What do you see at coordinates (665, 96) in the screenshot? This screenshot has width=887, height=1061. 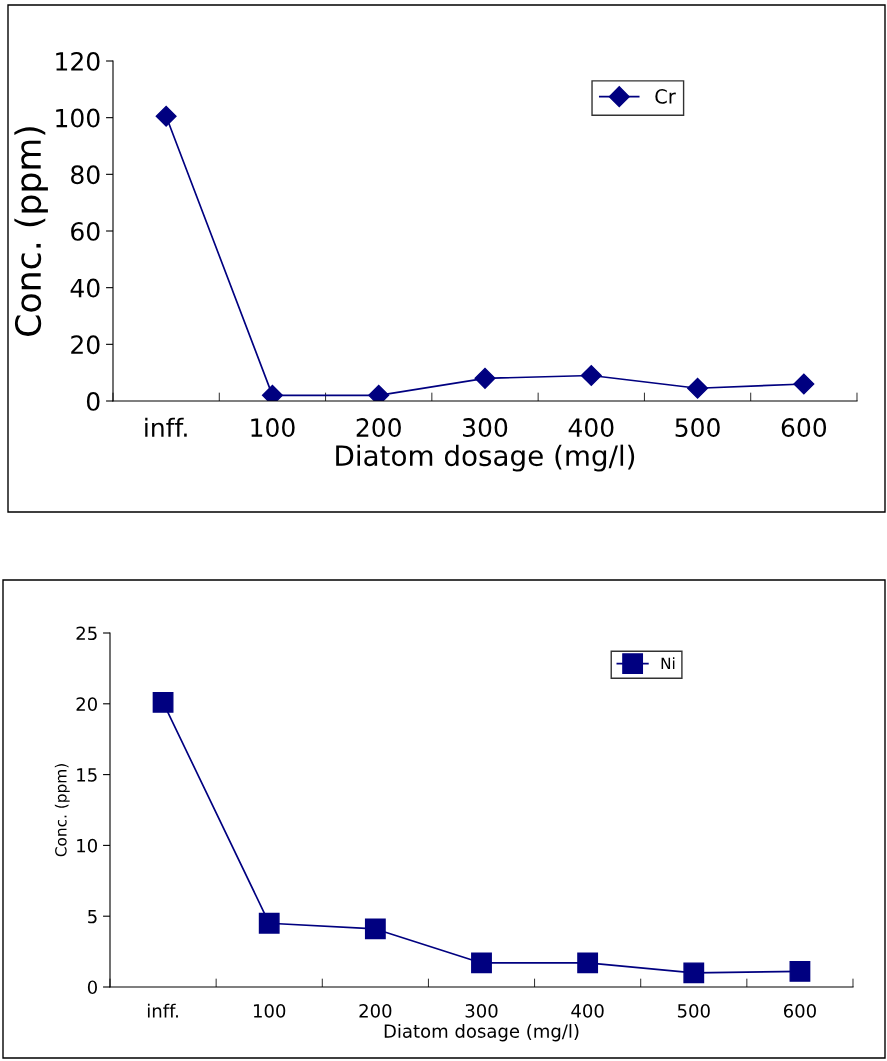 I see `legend-label: Cr` at bounding box center [665, 96].